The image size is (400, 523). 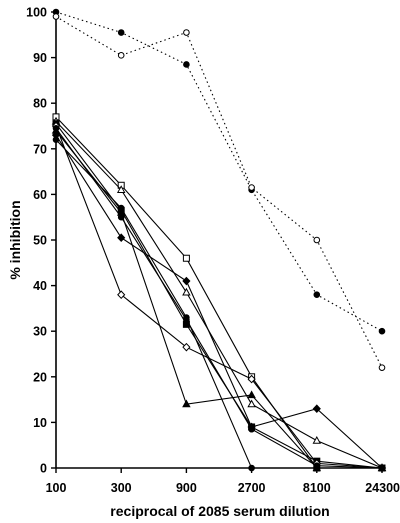 I want to click on y-tick-label: 60, so click(x=40, y=195).